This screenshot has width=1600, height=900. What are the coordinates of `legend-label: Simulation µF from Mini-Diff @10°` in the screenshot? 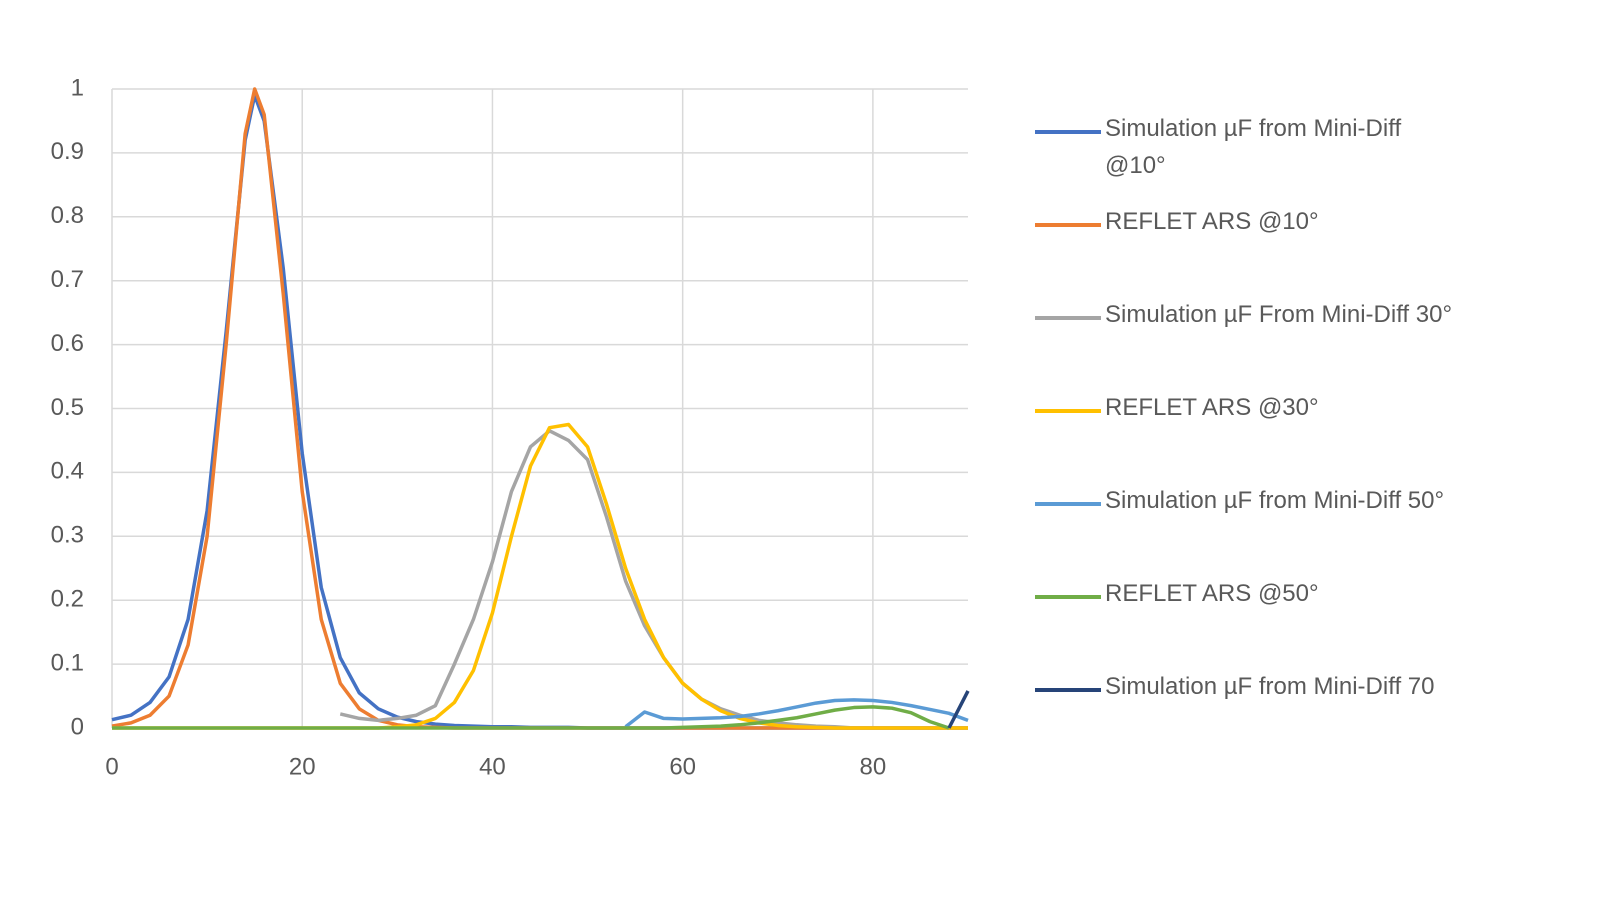 It's located at (1253, 147).